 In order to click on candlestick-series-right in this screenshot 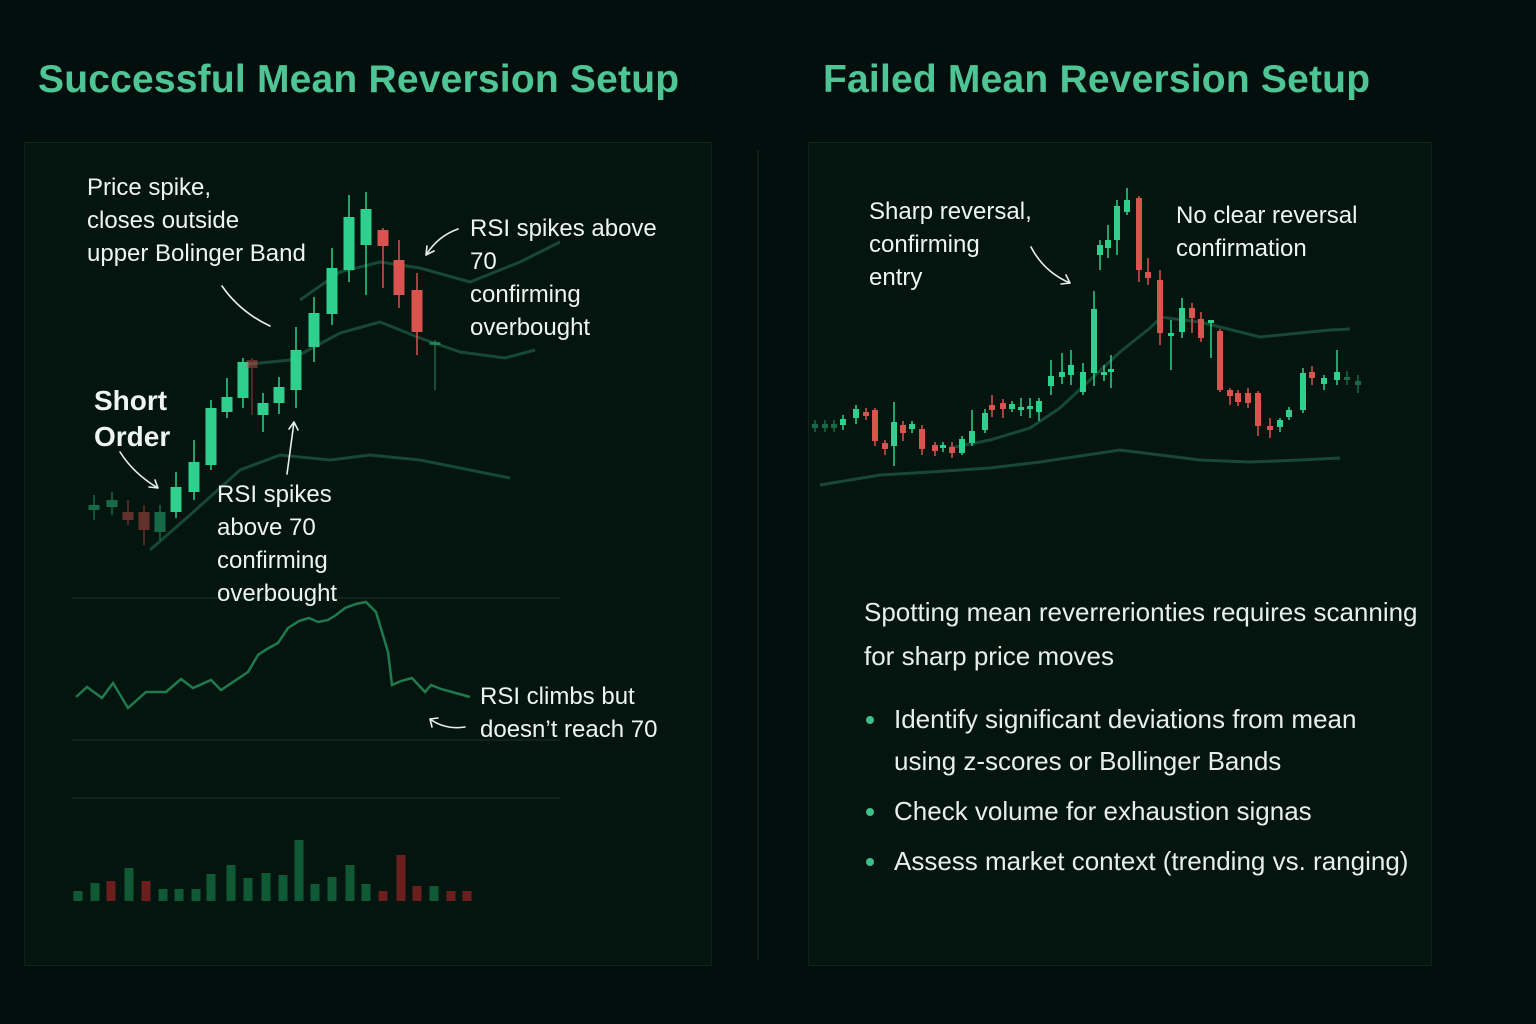, I will do `click(1086, 327)`.